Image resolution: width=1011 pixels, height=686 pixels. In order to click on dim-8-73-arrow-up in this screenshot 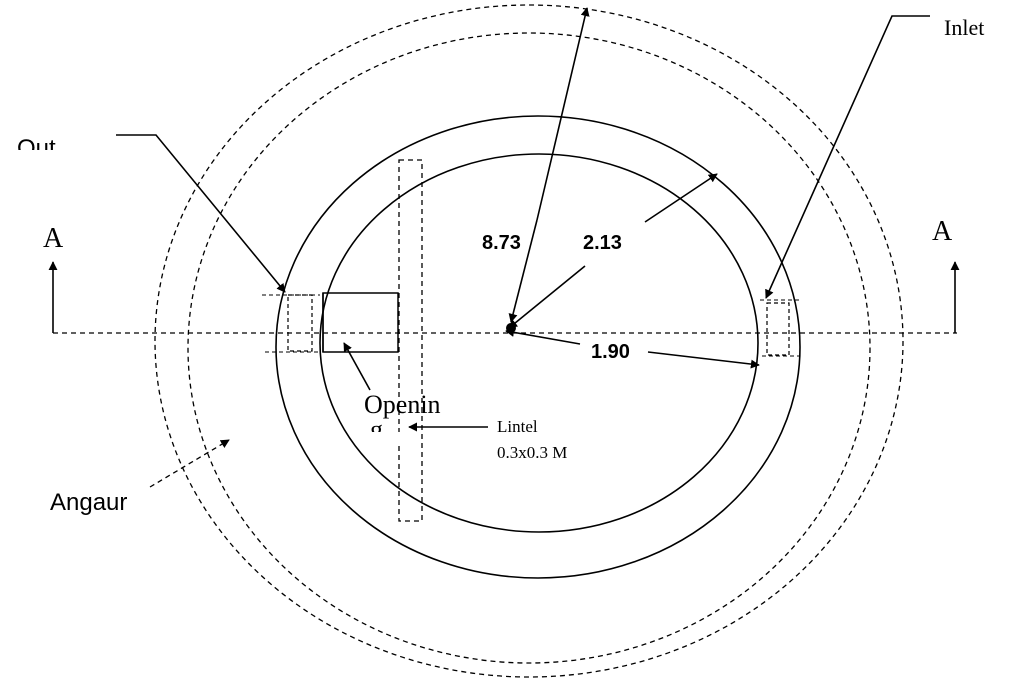, I will do `click(563, 114)`.